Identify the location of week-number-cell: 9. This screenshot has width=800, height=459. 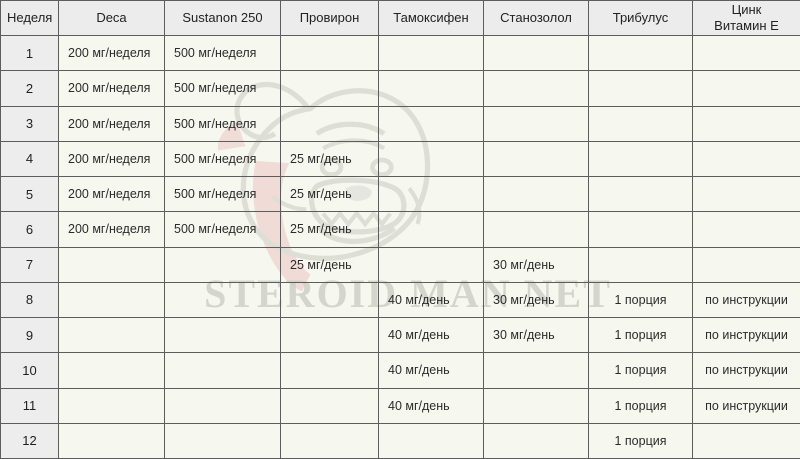
(29, 335).